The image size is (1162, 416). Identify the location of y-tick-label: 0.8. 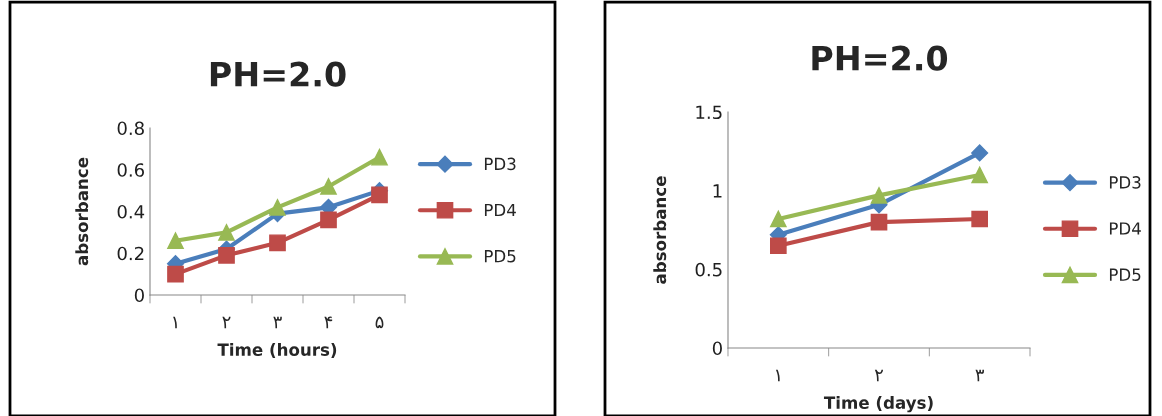
(130, 128).